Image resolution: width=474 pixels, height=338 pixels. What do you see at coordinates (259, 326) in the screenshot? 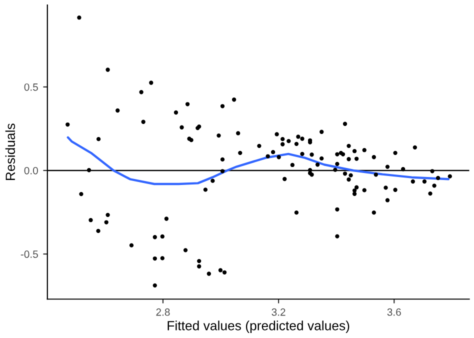
I see `x-axis-title: Fitted values (predicted values)` at bounding box center [259, 326].